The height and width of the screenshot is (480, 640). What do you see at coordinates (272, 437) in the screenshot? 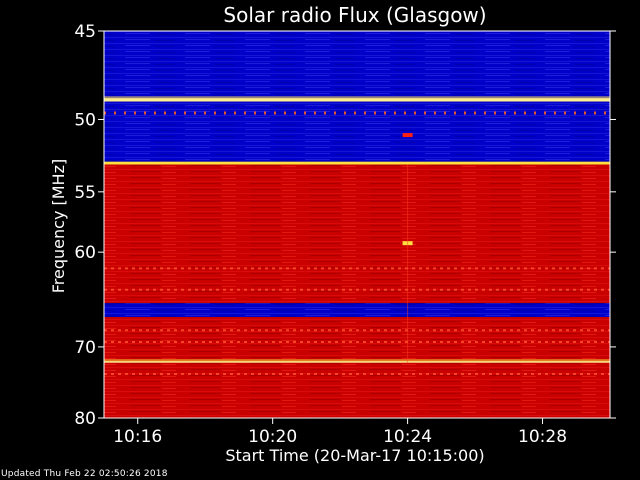
I see `x-tick-label-1: 10:20` at bounding box center [272, 437].